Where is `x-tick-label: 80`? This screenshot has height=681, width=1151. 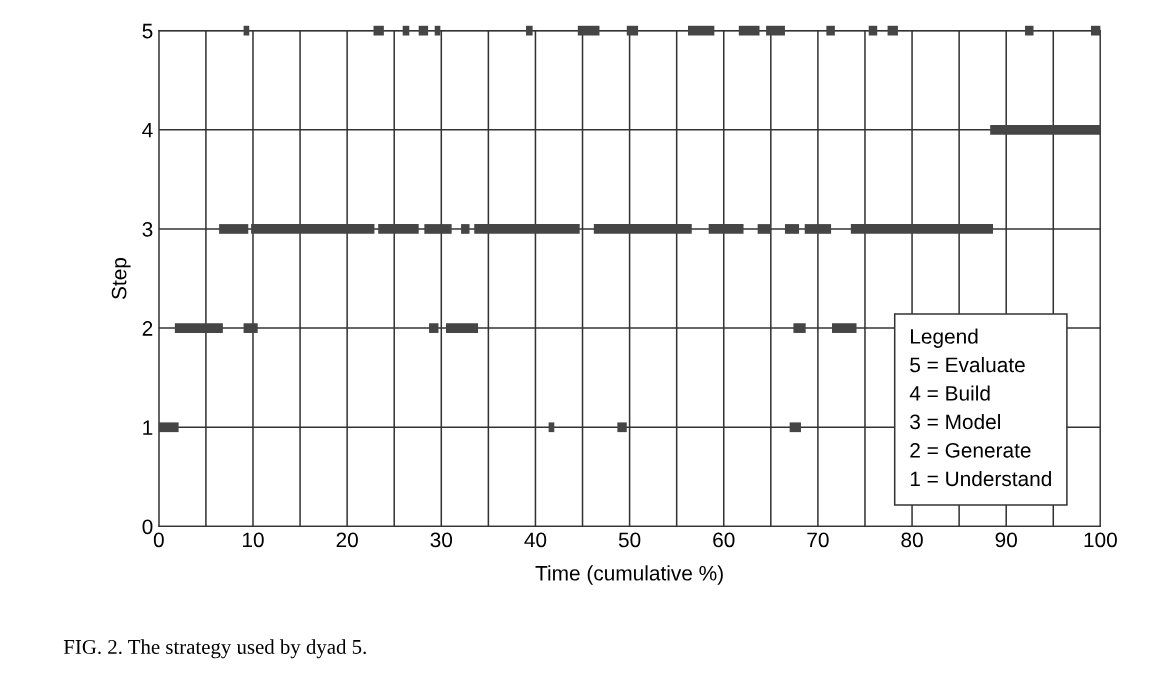
x-tick-label: 80 is located at coordinates (912, 540).